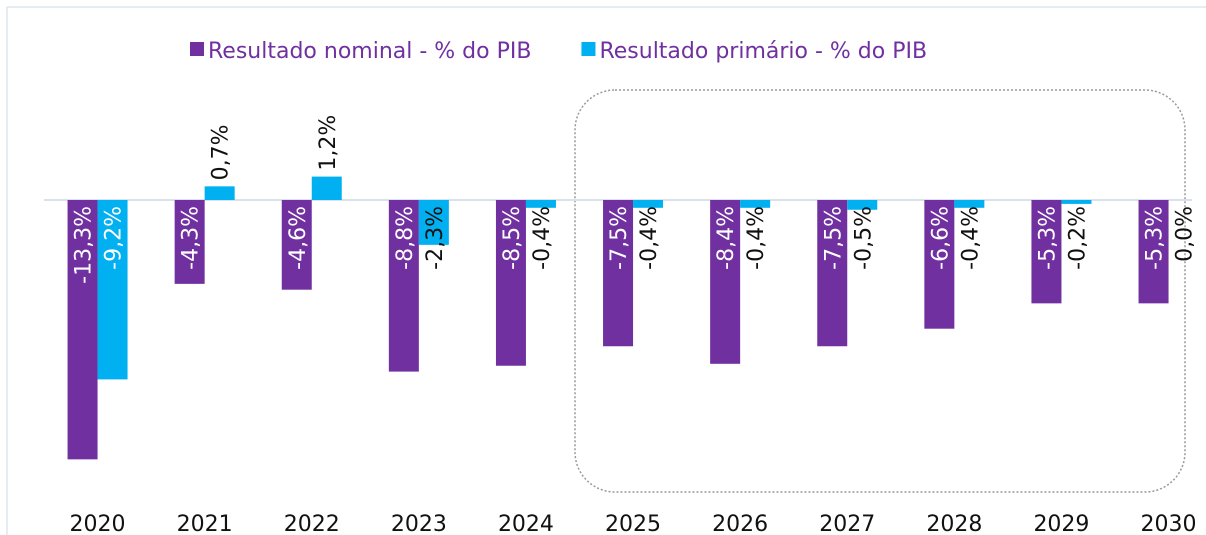 Image resolution: width=1206 pixels, height=535 pixels. Describe the element at coordinates (940, 238) in the screenshot. I see `data-label: -6,6%` at that location.